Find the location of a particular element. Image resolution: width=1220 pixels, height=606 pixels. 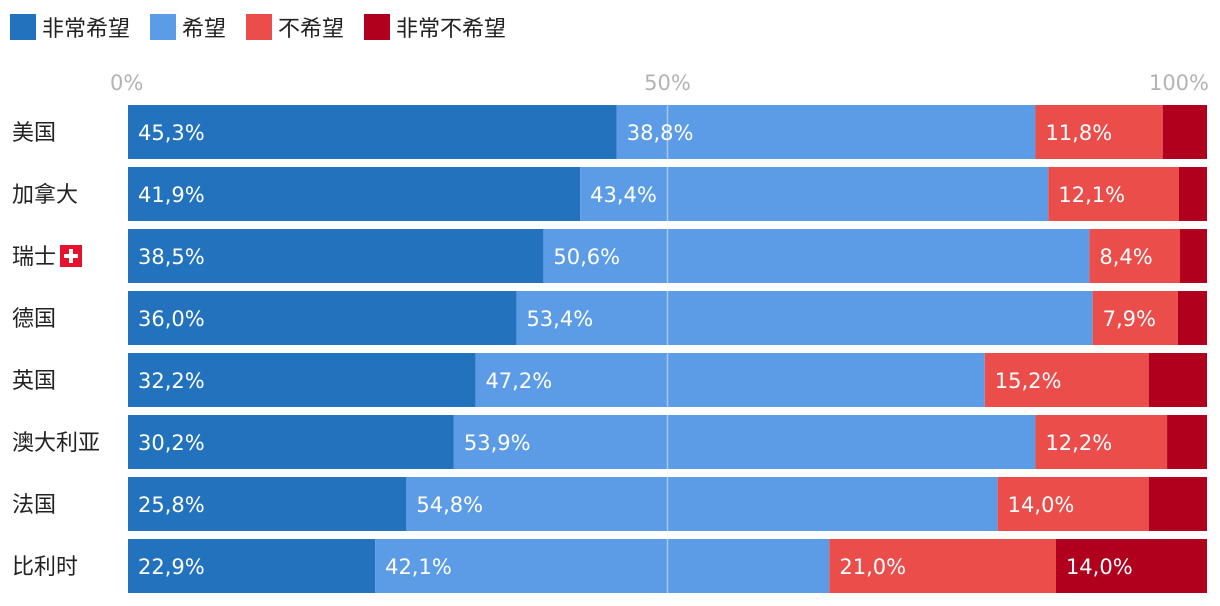

swiss-flag-icon is located at coordinates (71, 256).